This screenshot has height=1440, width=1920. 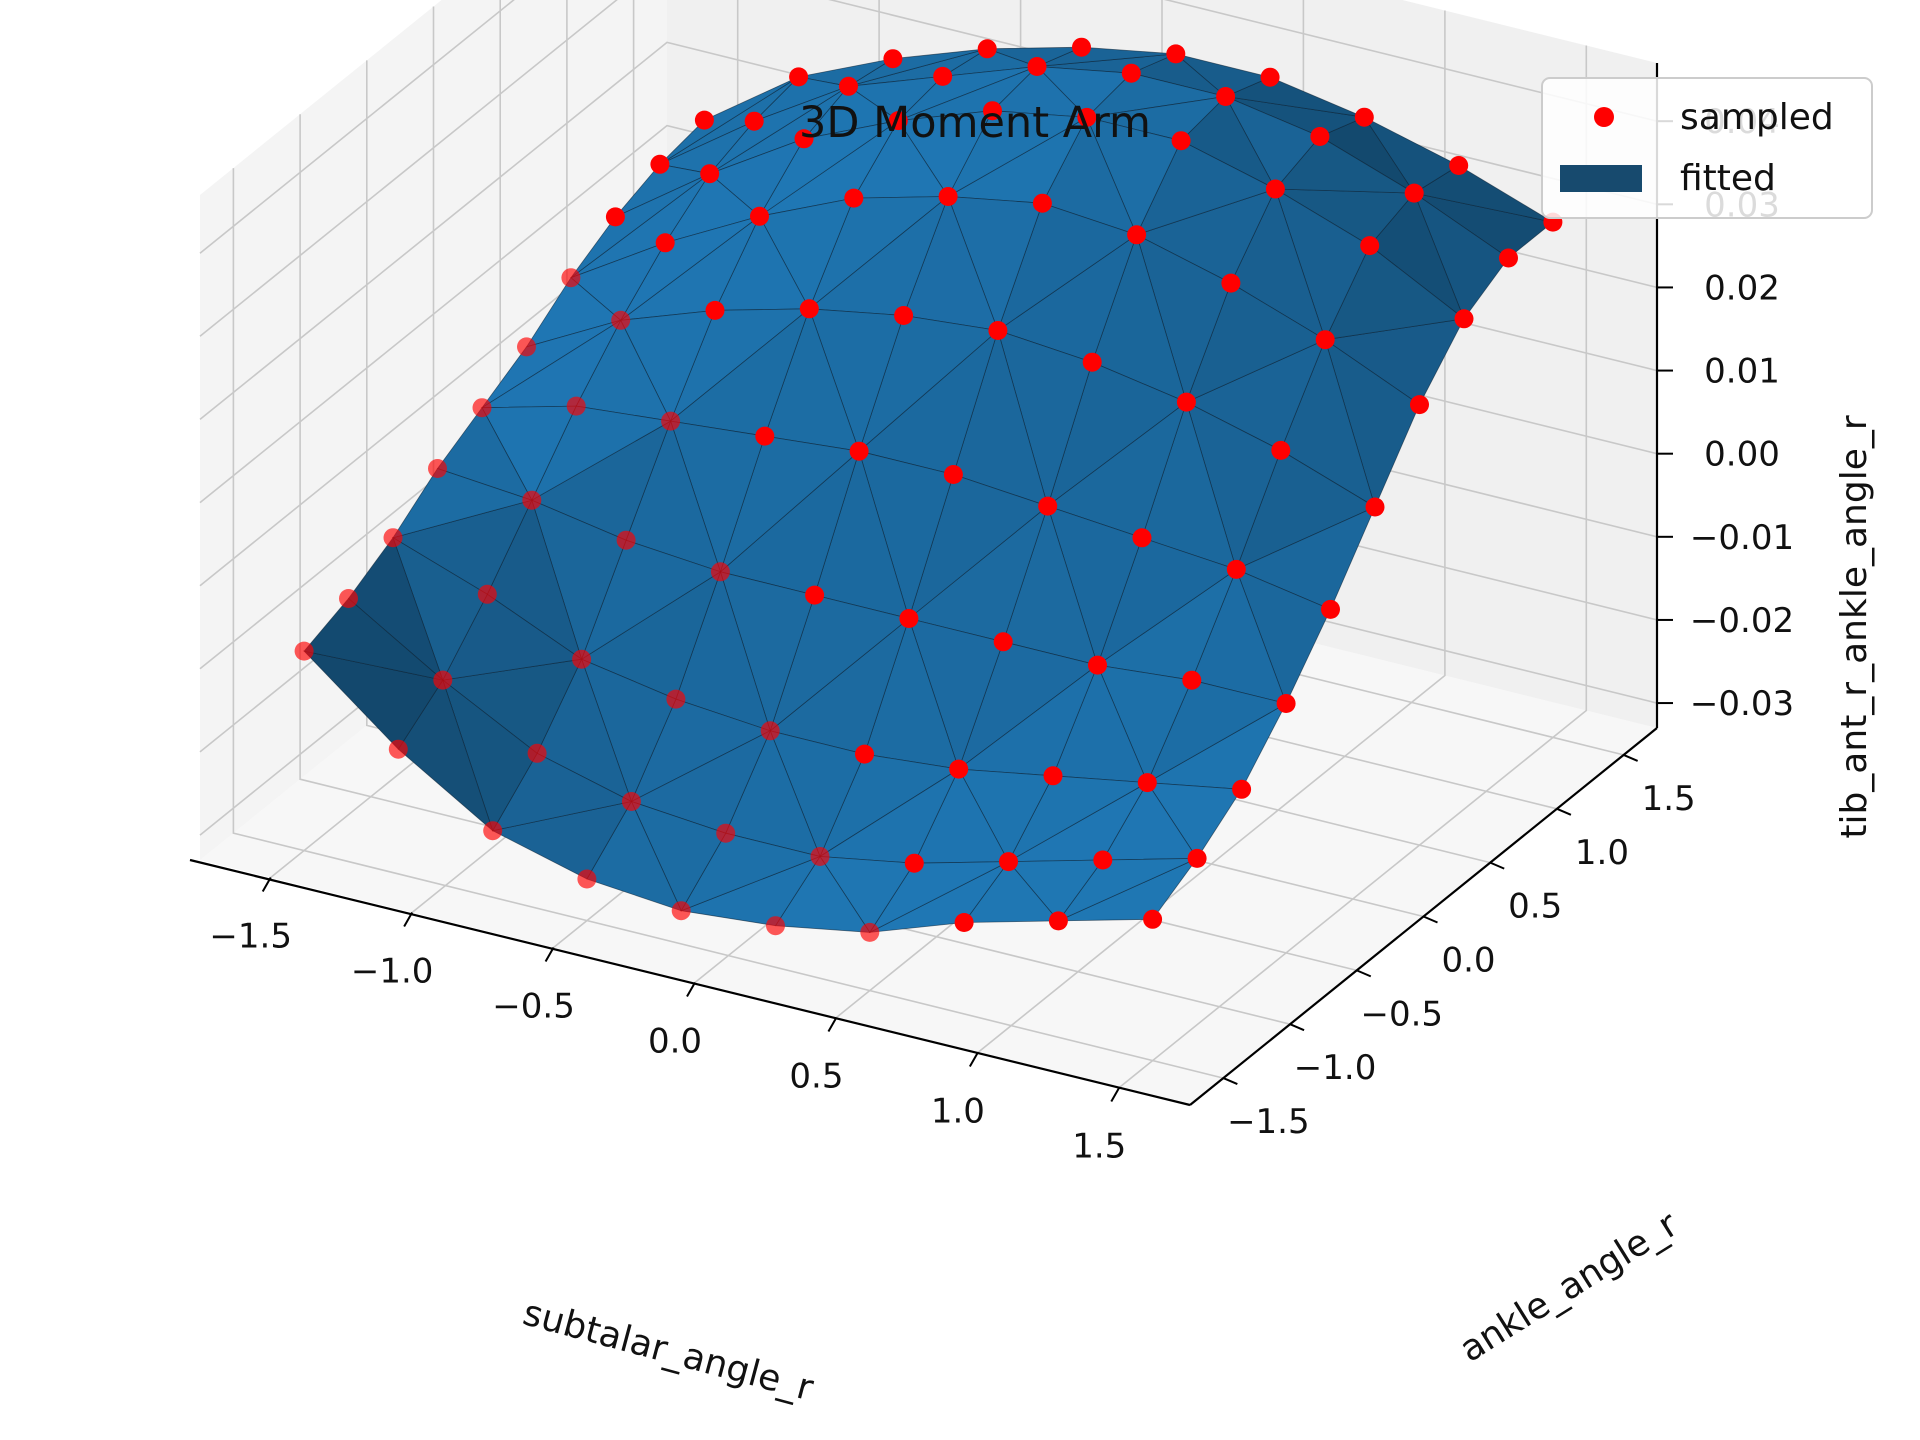 What do you see at coordinates (1742, 455) in the screenshot?
I see `z-tick-label: 0.00` at bounding box center [1742, 455].